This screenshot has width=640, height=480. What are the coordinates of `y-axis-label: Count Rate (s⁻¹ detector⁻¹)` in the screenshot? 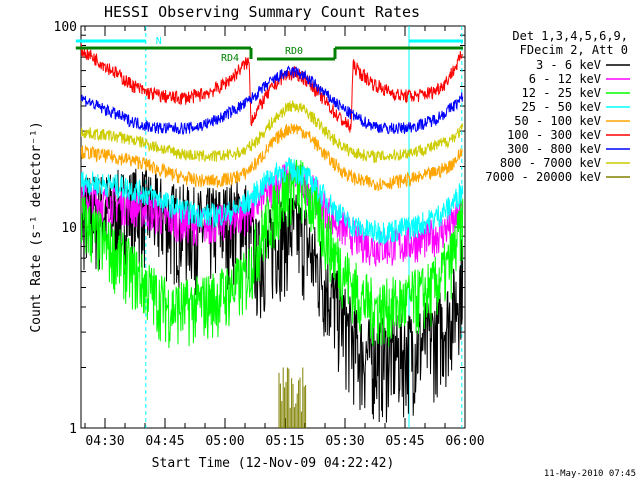 It's located at (36, 226).